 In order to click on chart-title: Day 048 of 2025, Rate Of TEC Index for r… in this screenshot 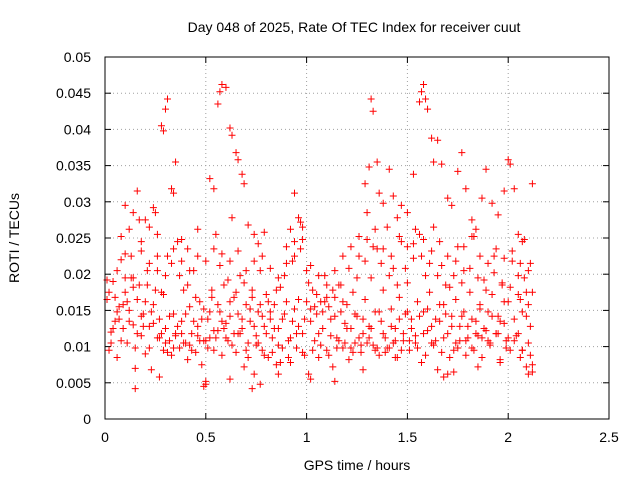, I will do `click(354, 27)`.